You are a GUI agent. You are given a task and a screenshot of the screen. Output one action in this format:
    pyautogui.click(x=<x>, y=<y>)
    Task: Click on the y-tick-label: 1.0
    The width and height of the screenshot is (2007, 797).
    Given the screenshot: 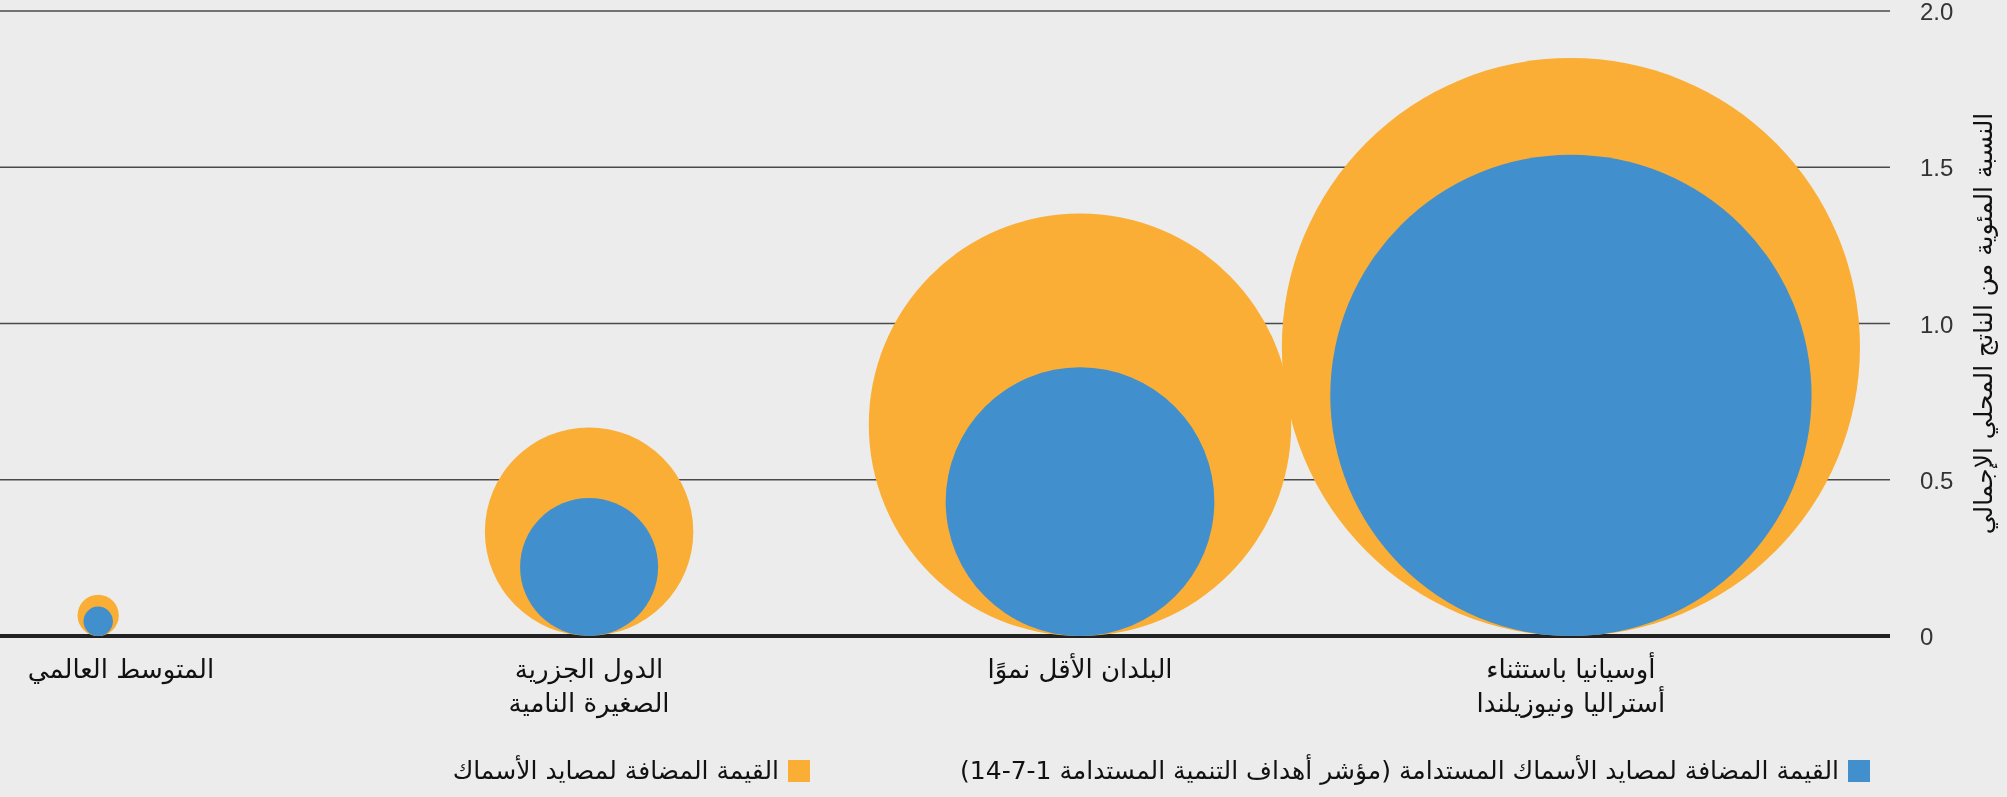 What is the action you would take?
    pyautogui.click(x=1937, y=324)
    